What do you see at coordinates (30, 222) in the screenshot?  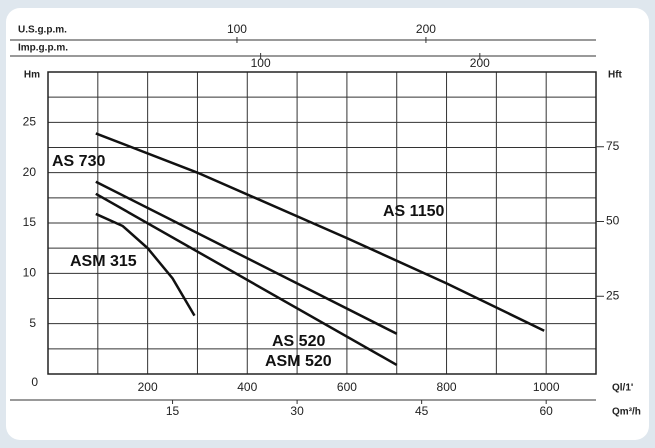 I see `y-tick-label: 15` at bounding box center [30, 222].